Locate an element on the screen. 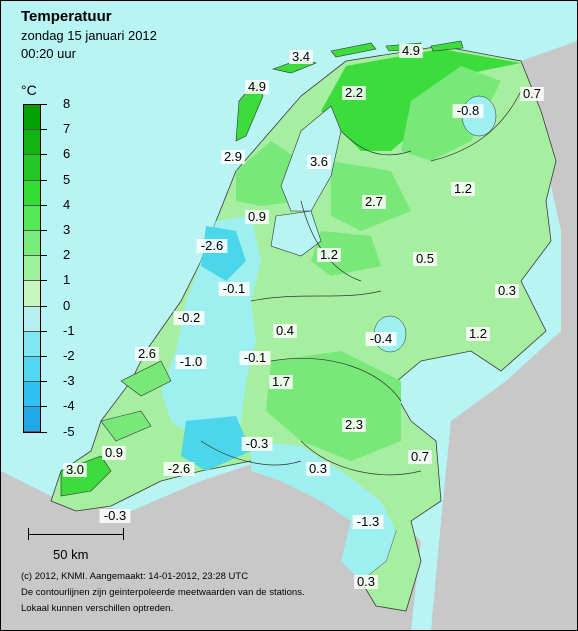  zeeland-schouwen is located at coordinates (126, 426).